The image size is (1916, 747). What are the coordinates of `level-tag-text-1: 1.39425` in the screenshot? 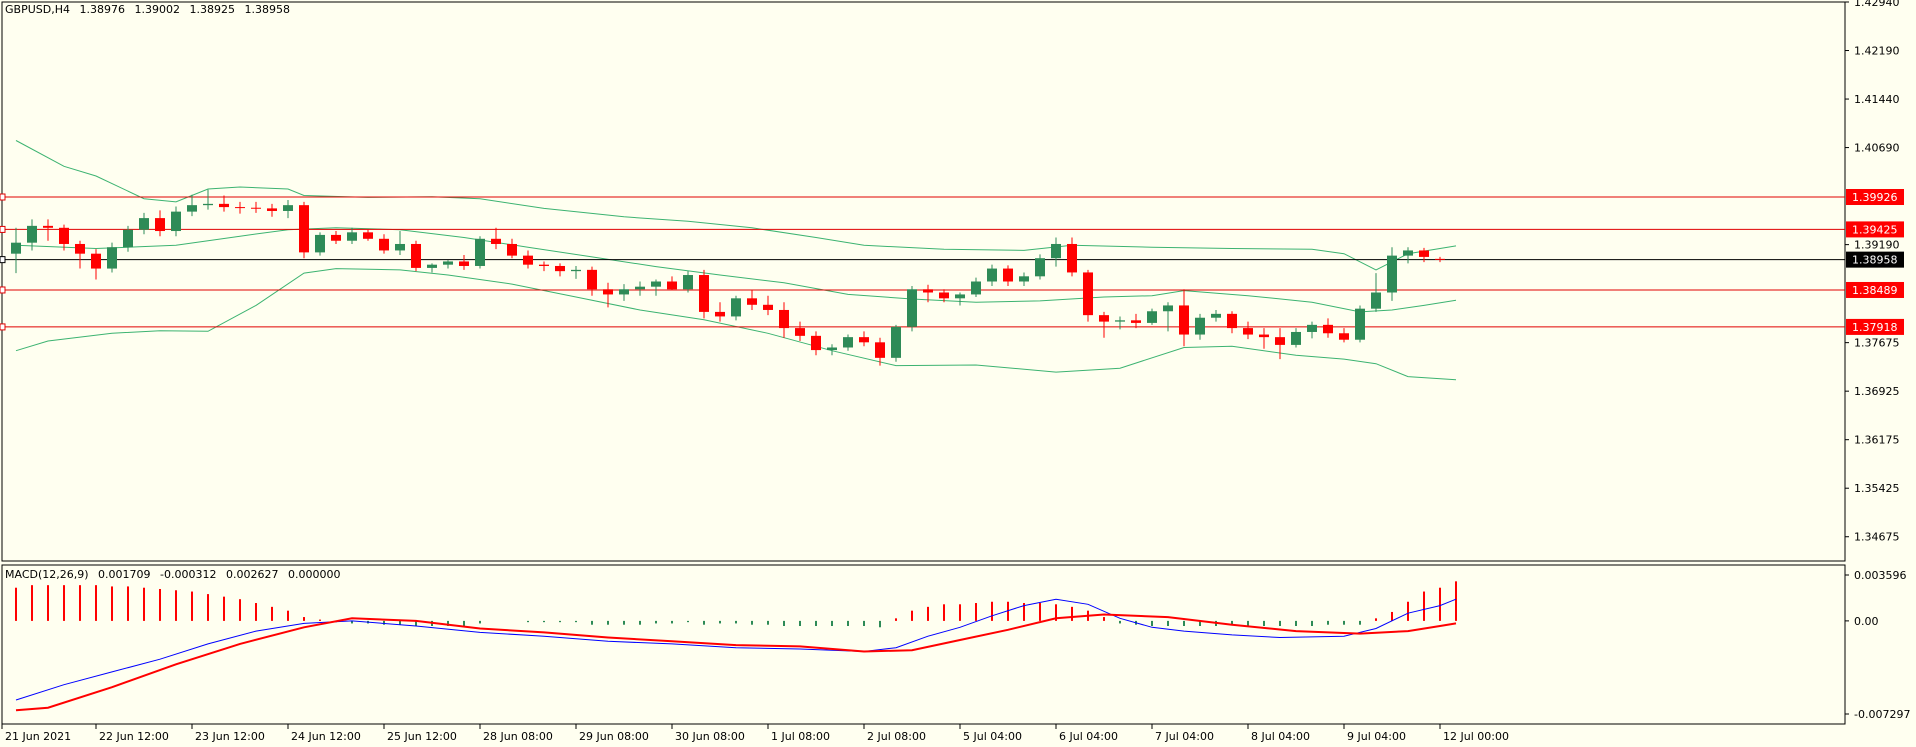 It's located at (1875, 229).